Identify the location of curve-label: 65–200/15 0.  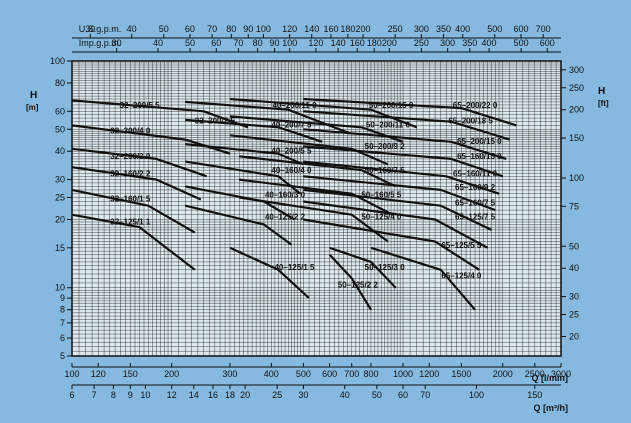
(479, 141).